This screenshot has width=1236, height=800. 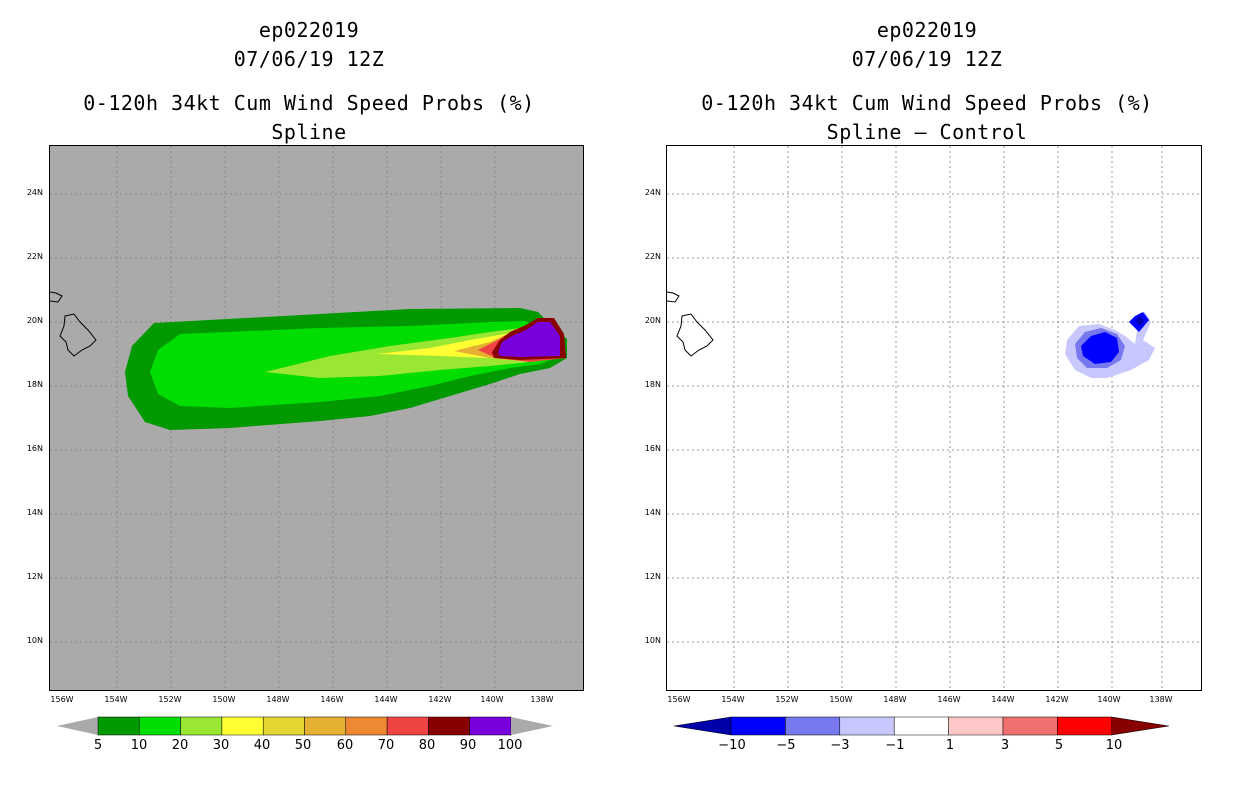 I want to click on right-colorbar-label: 3, so click(x=1005, y=745).